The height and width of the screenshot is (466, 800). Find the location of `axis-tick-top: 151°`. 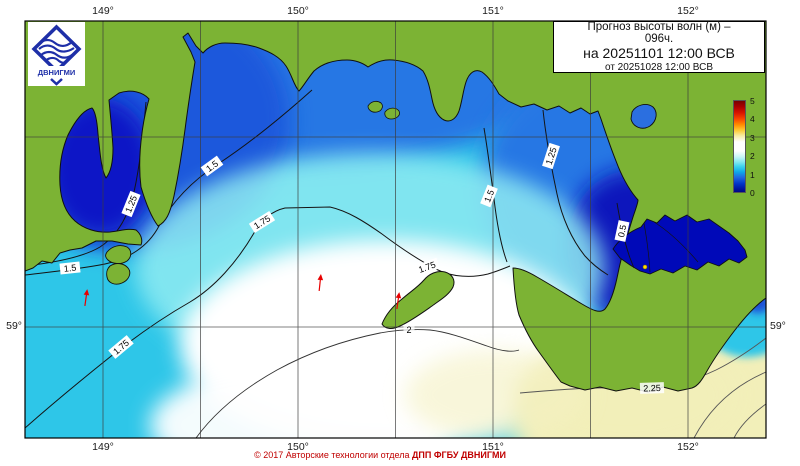

axis-tick-top: 151° is located at coordinates (493, 11).